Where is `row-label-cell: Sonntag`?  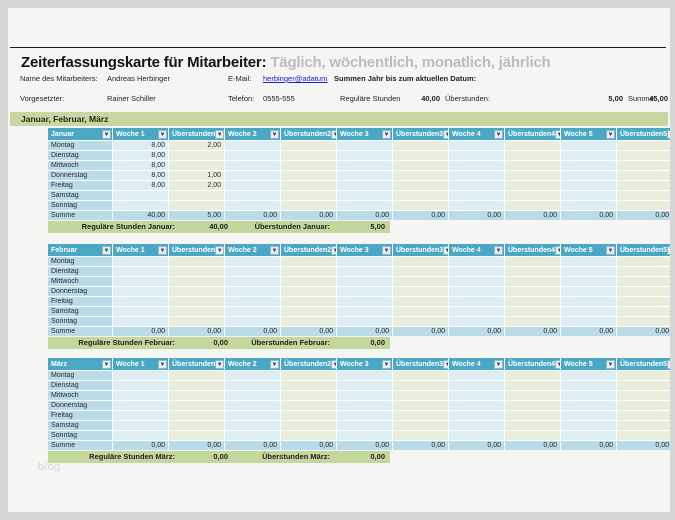
row-label-cell: Sonntag is located at coordinates (80, 205).